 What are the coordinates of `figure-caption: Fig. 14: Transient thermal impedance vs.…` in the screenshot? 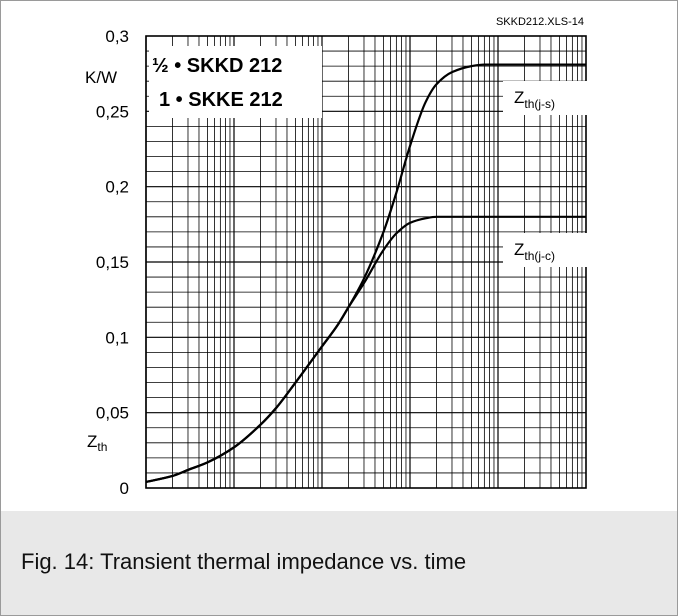 It's located at (244, 561).